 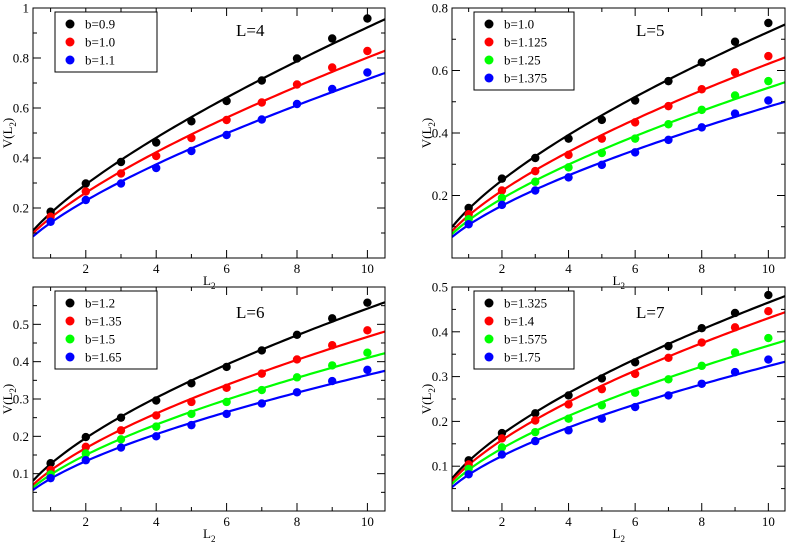 What do you see at coordinates (522, 60) in the screenshot?
I see `legend-label-3: b=1.25` at bounding box center [522, 60].